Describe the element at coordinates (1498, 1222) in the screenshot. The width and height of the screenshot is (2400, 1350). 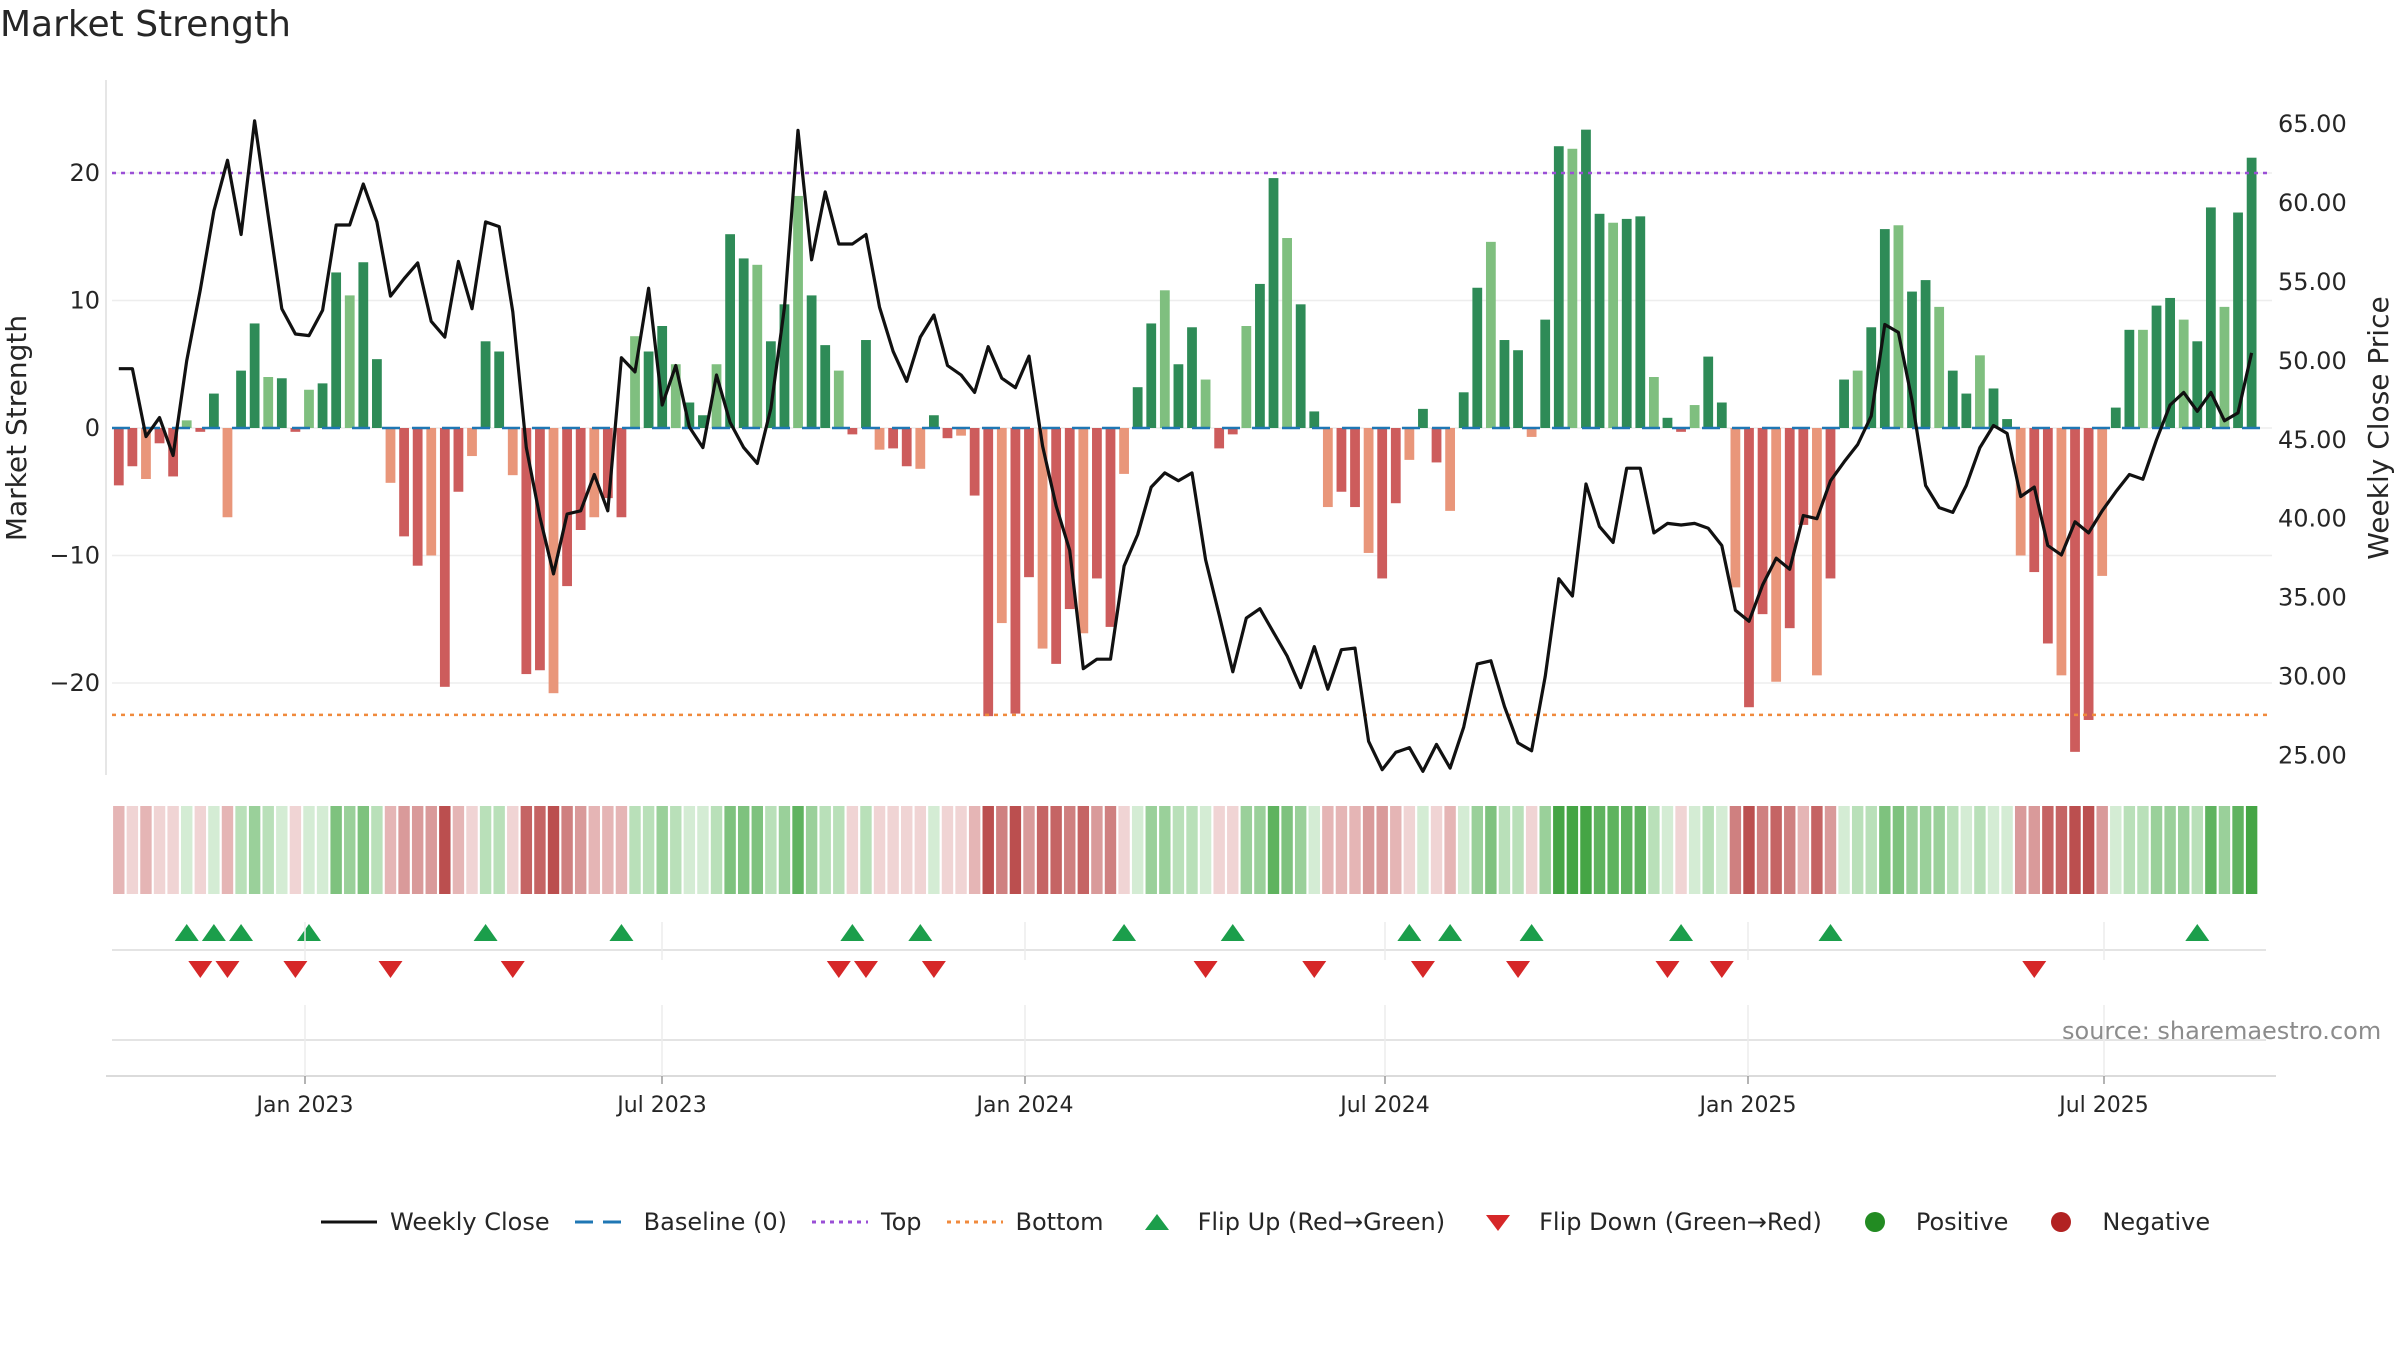
I see `triangle-down-icon` at that location.